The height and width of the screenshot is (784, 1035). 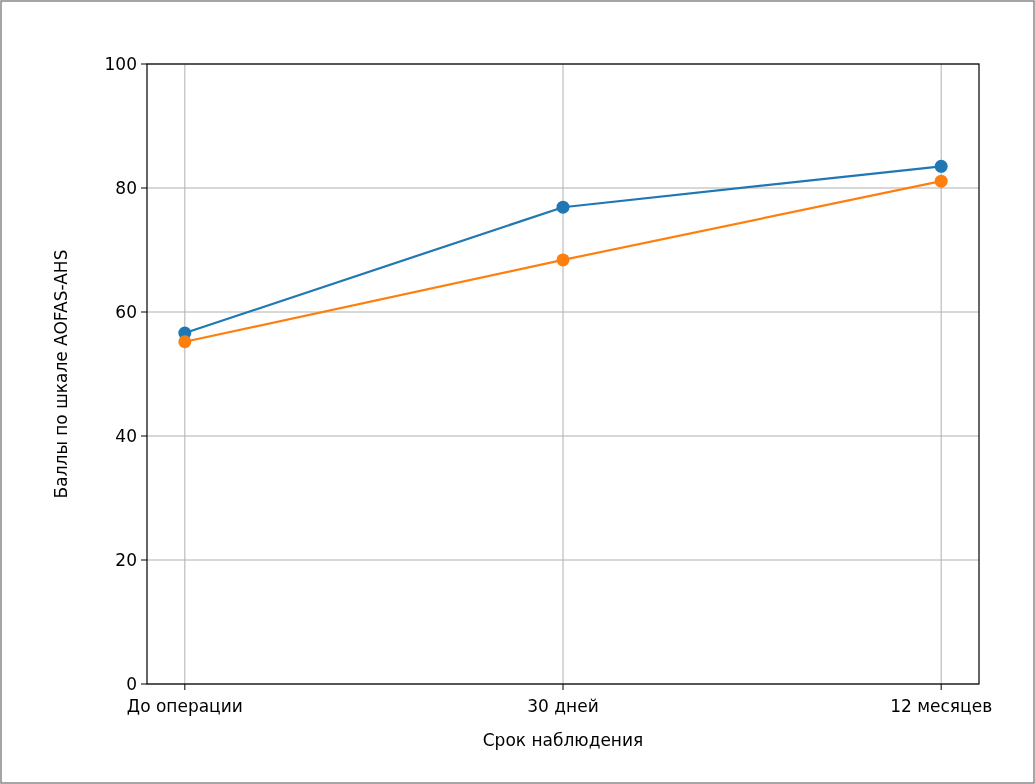 I want to click on y-tick-label: 80, so click(x=126, y=187).